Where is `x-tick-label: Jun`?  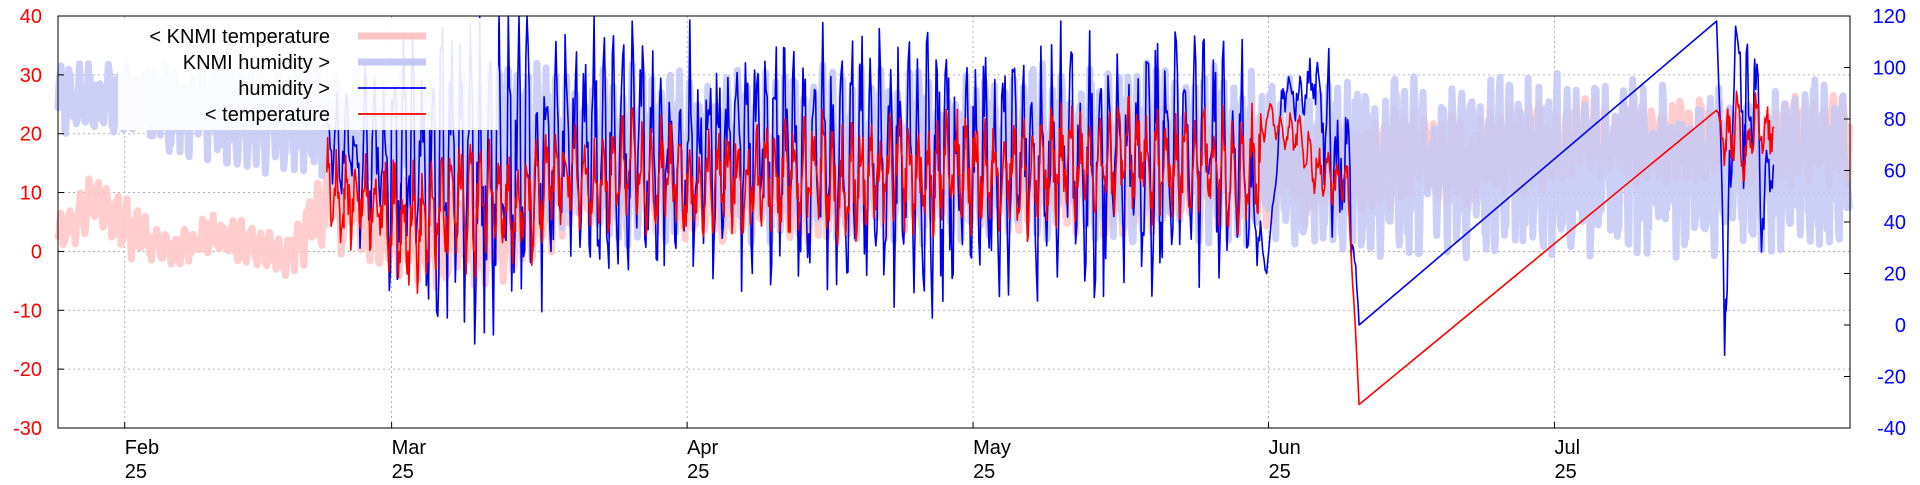
x-tick-label: Jun is located at coordinates (1285, 448).